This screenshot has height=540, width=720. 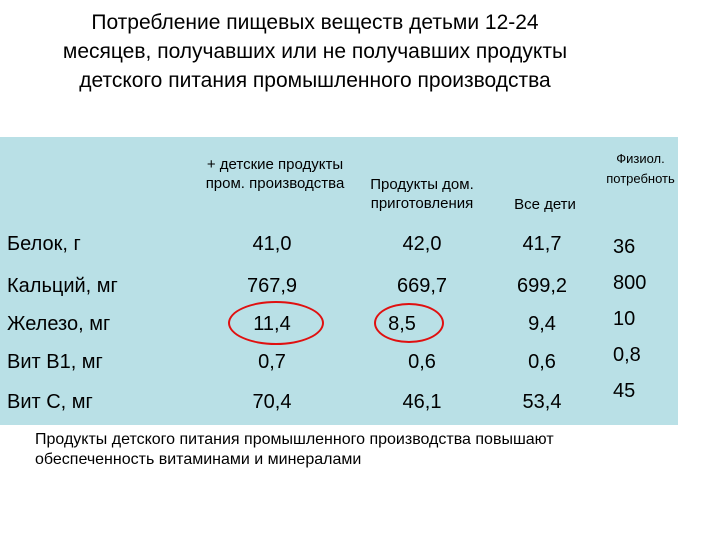 What do you see at coordinates (272, 362) in the screenshot?
I see `cell-vitamin-b1-industrial: 0,7` at bounding box center [272, 362].